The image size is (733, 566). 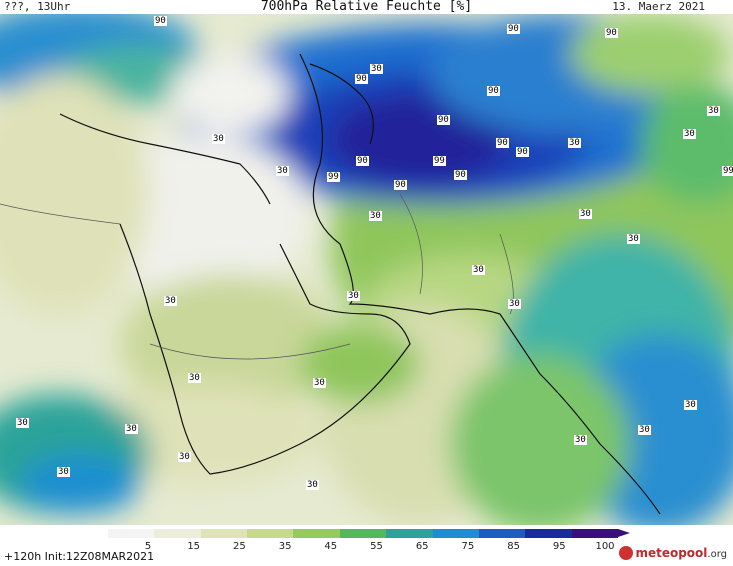 I want to click on colorbar-tick-label: 95, so click(x=559, y=546).